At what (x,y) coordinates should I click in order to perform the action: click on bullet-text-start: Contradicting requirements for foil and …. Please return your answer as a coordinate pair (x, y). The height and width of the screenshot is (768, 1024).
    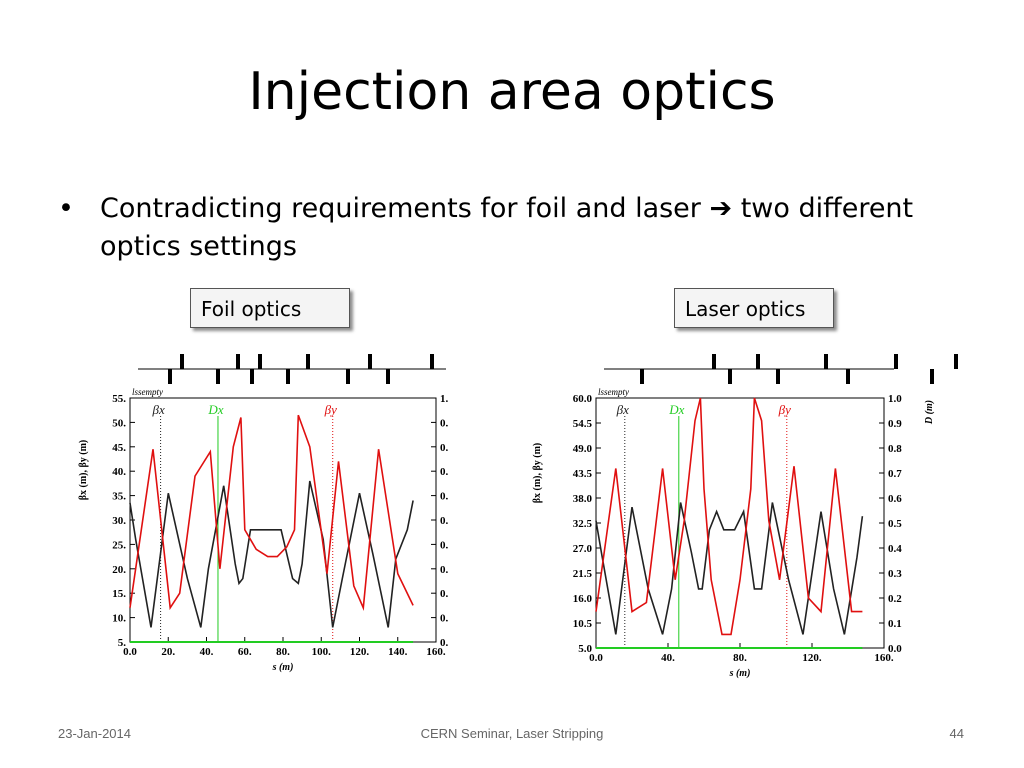
    Looking at the image, I should click on (405, 208).